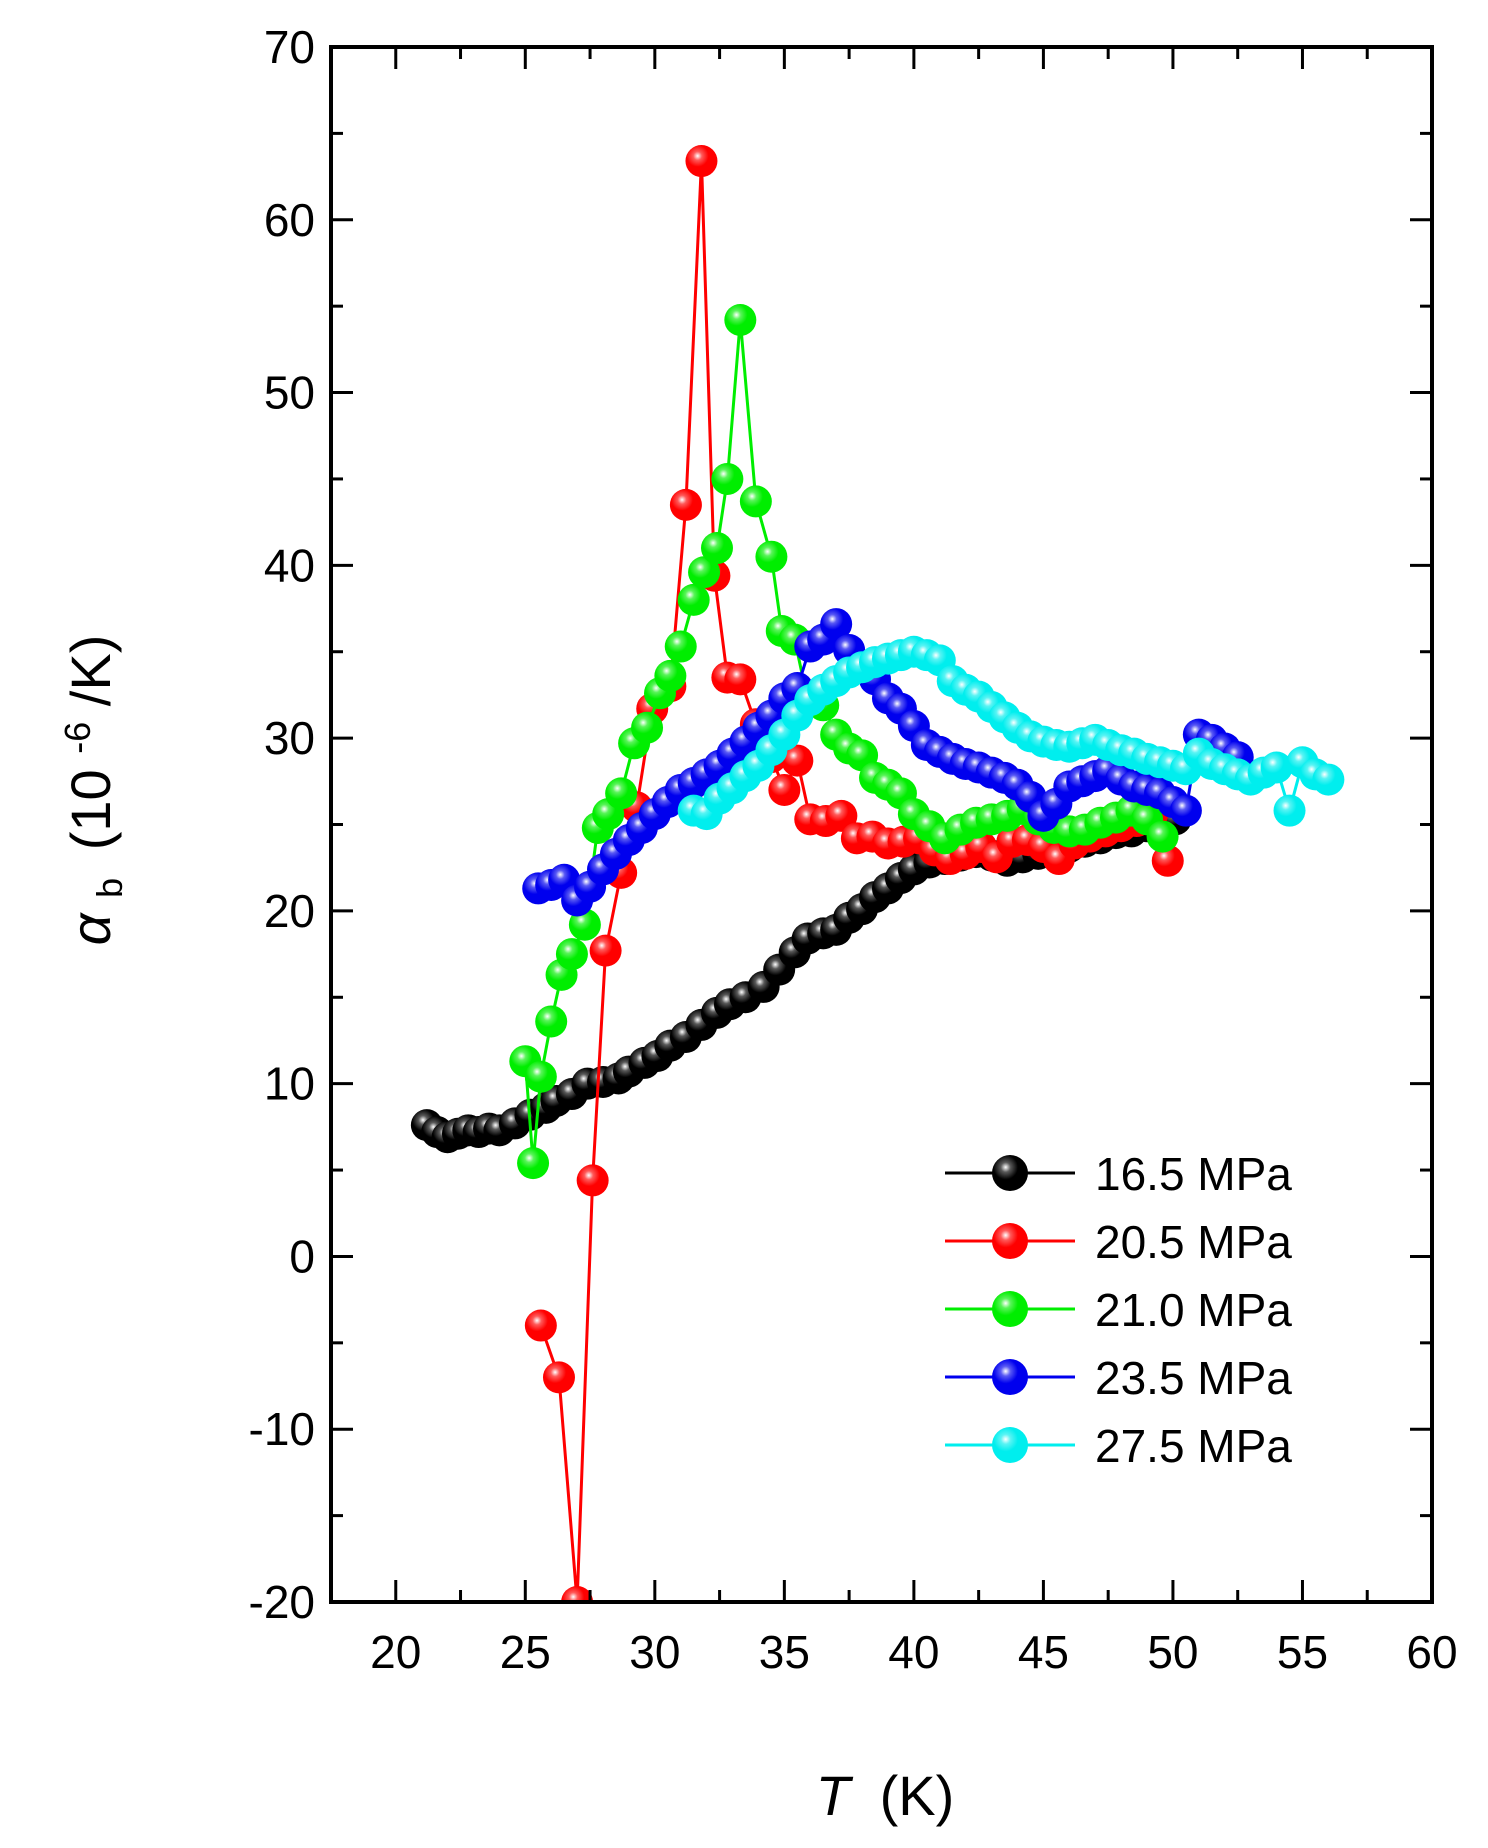  What do you see at coordinates (90, 671) in the screenshot?
I see `y-axis-unit-suffix: /K)` at bounding box center [90, 671].